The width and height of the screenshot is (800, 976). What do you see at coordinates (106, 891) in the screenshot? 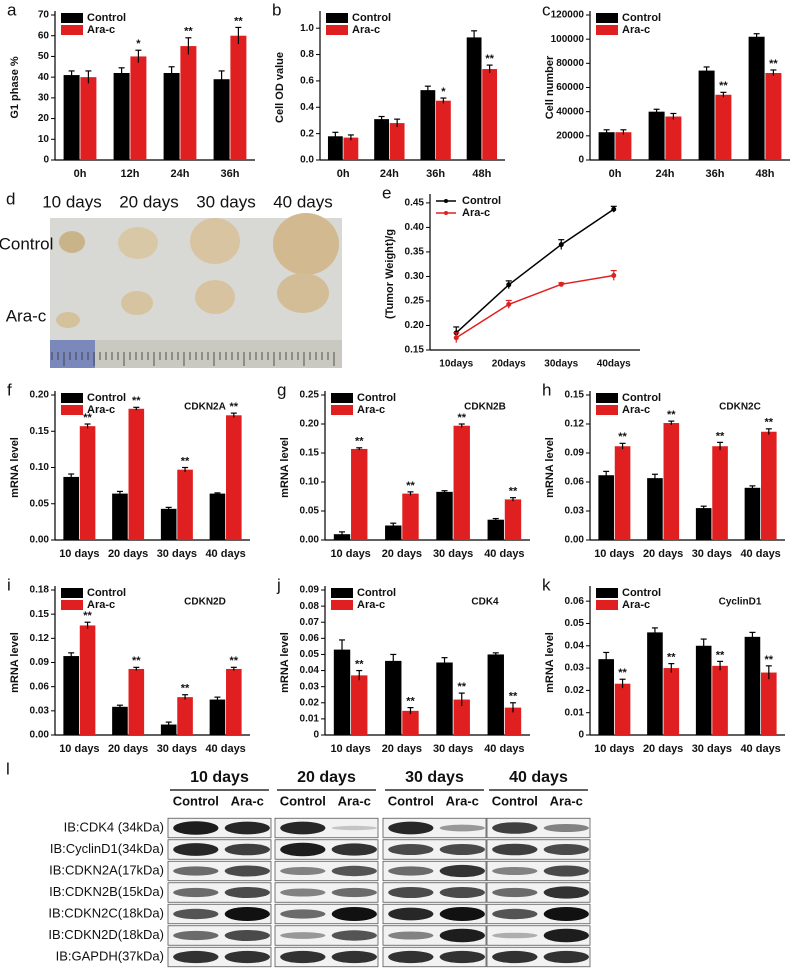
I see `row-label: IB:CDKN2B(15kDa)` at bounding box center [106, 891].